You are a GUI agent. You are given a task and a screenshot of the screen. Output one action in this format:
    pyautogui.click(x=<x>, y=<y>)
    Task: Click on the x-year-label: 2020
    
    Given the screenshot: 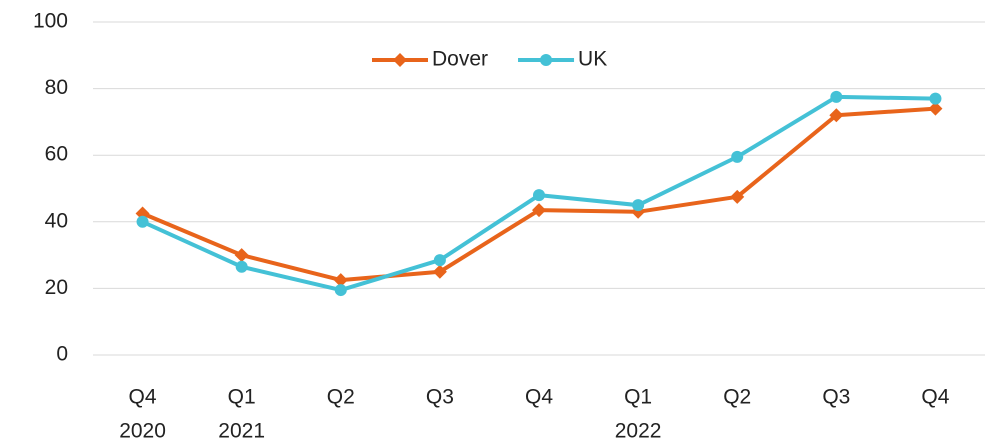 What is the action you would take?
    pyautogui.click(x=142, y=431)
    